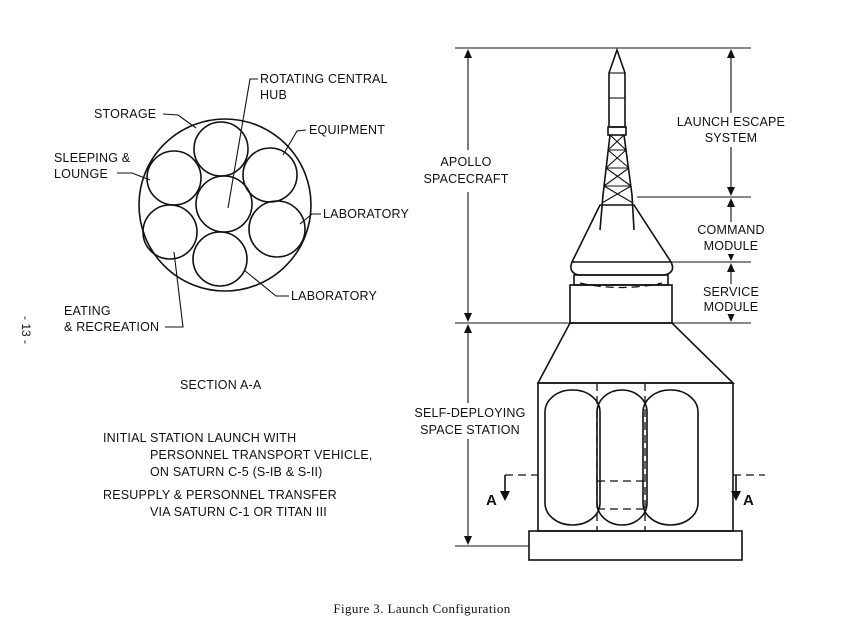  I want to click on apollo-label-bg, so click(468, 171).